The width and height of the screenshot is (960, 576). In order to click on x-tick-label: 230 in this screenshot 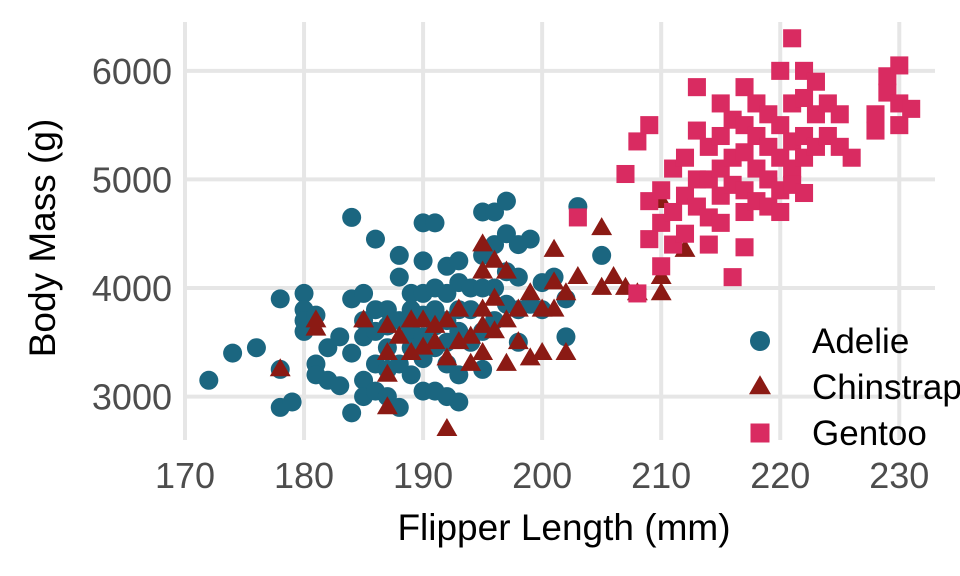, I will do `click(899, 475)`.